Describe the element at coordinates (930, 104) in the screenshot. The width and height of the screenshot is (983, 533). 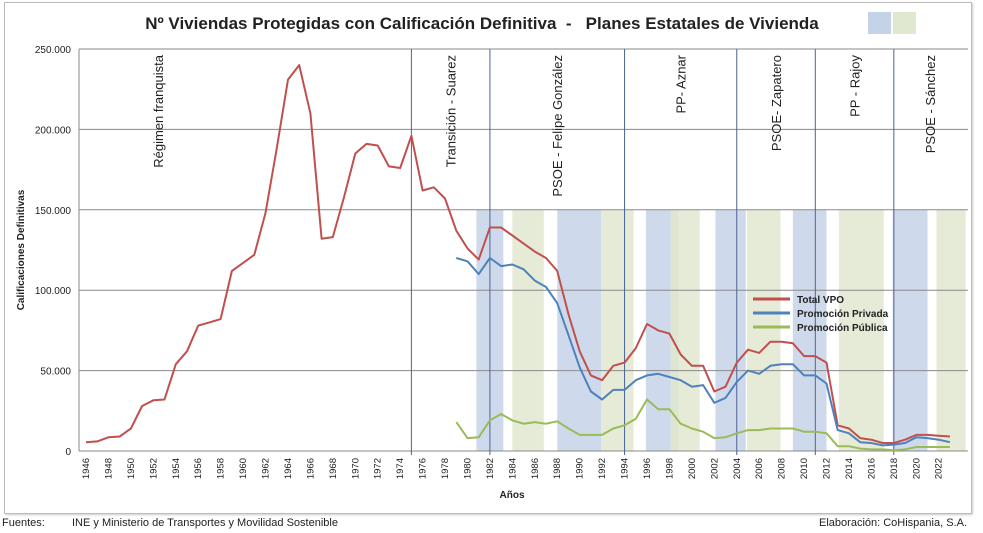
I see `period-label: PSOE - Sánchez` at that location.